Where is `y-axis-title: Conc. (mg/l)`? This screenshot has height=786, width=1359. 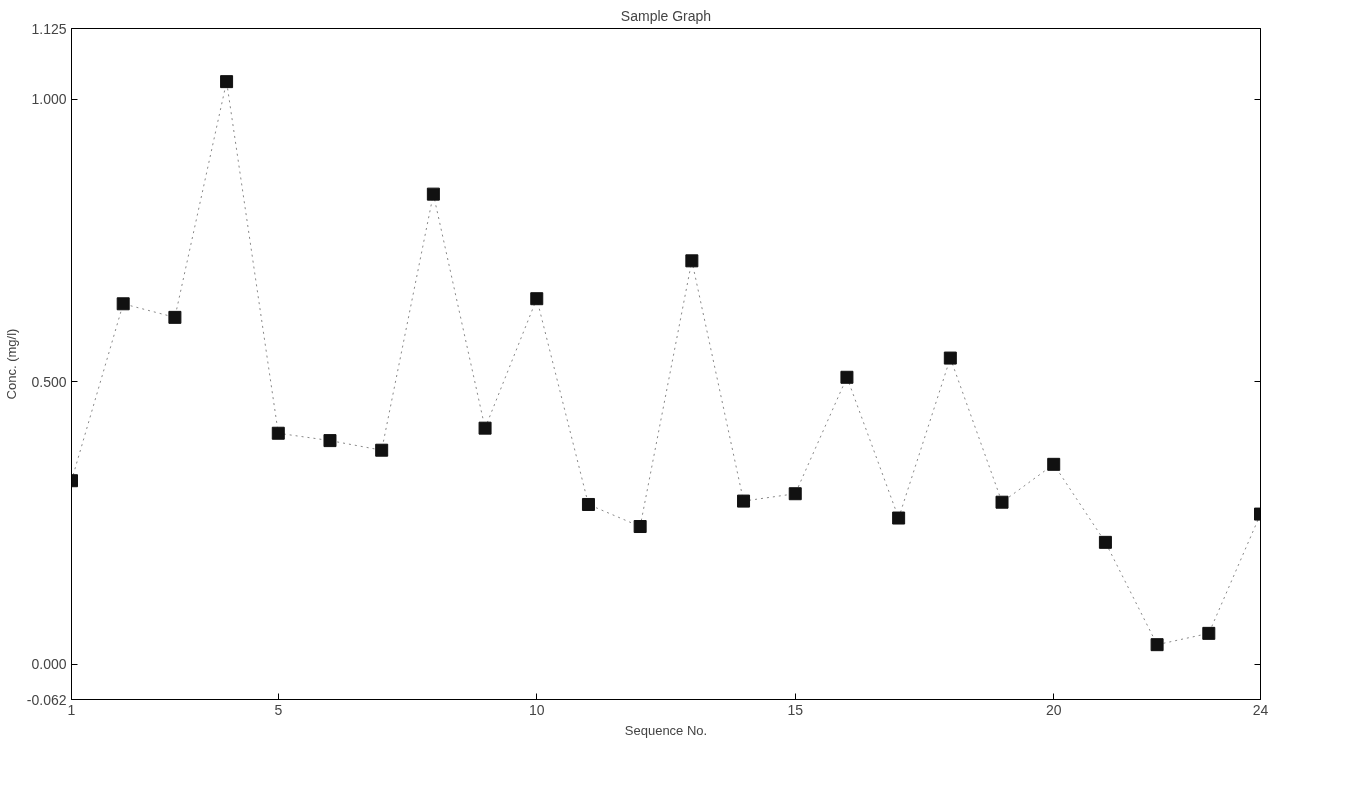
y-axis-title: Conc. (mg/l) is located at coordinates (11, 364).